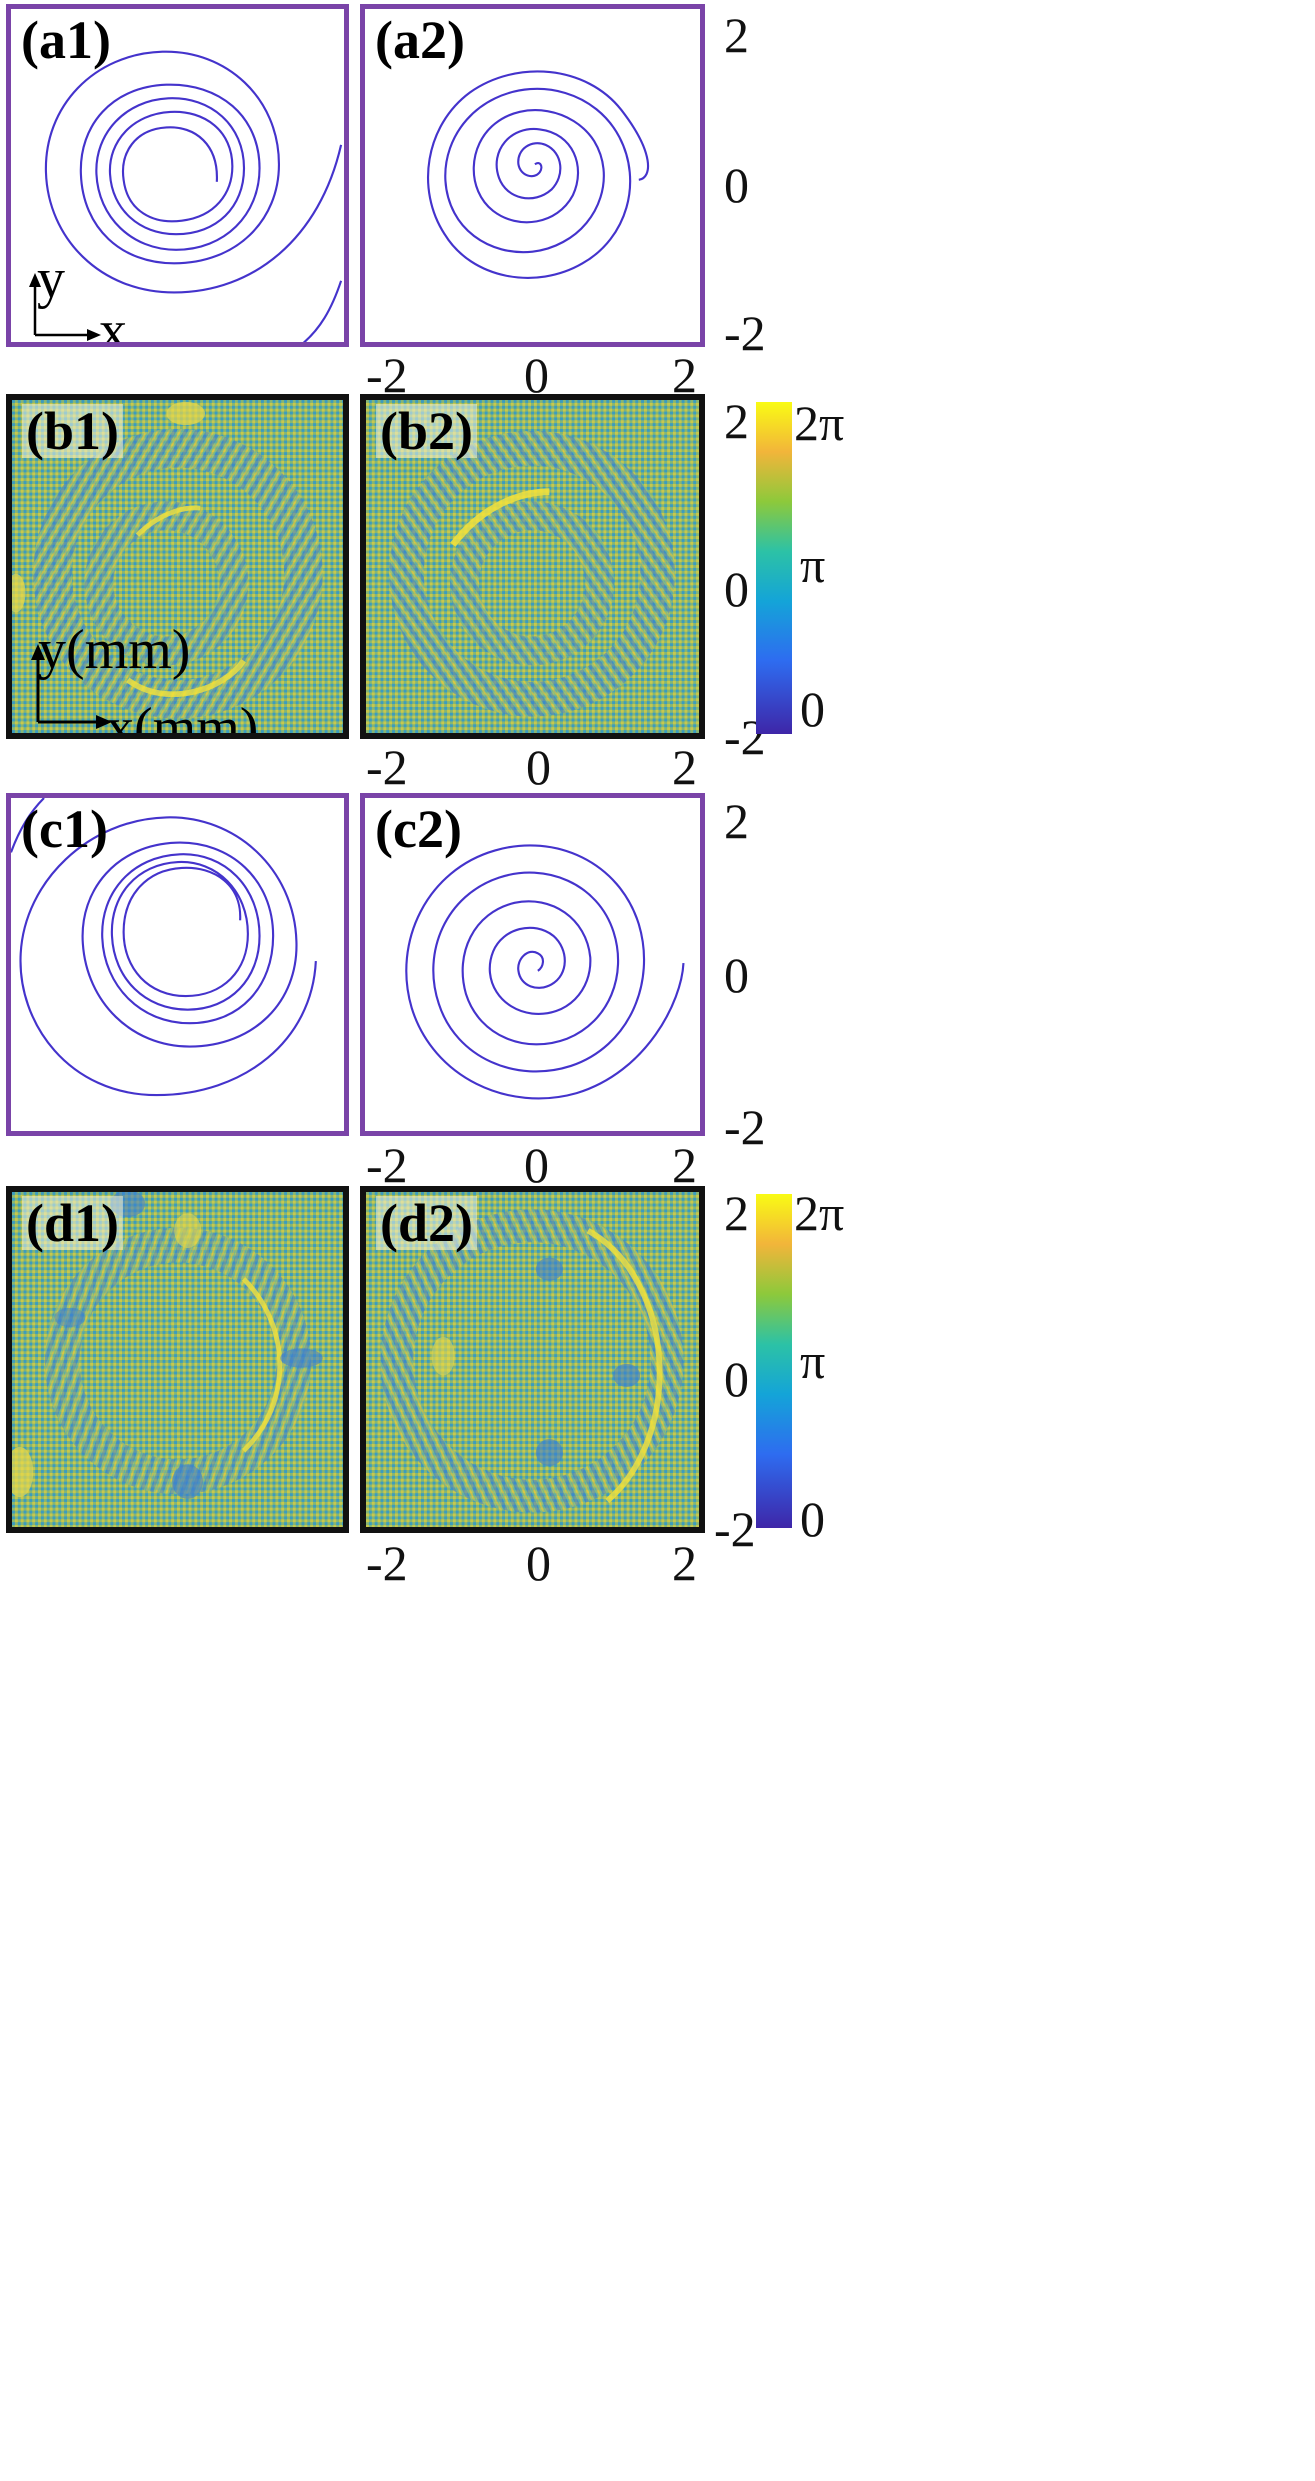 This screenshot has width=1315, height=2481. Describe the element at coordinates (812, 1519) in the screenshot. I see `colorbar-d-bot-label: 0` at that location.